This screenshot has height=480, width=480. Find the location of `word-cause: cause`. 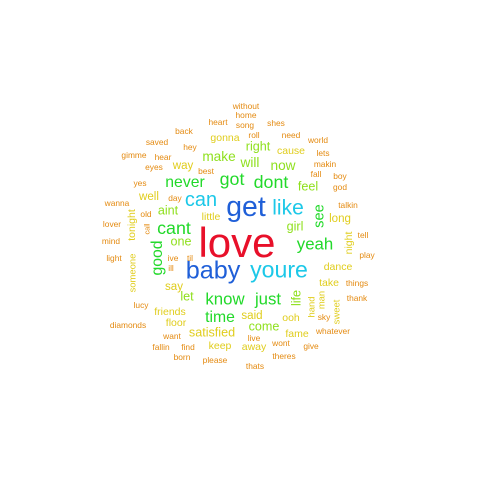

word-cause: cause is located at coordinates (291, 150).